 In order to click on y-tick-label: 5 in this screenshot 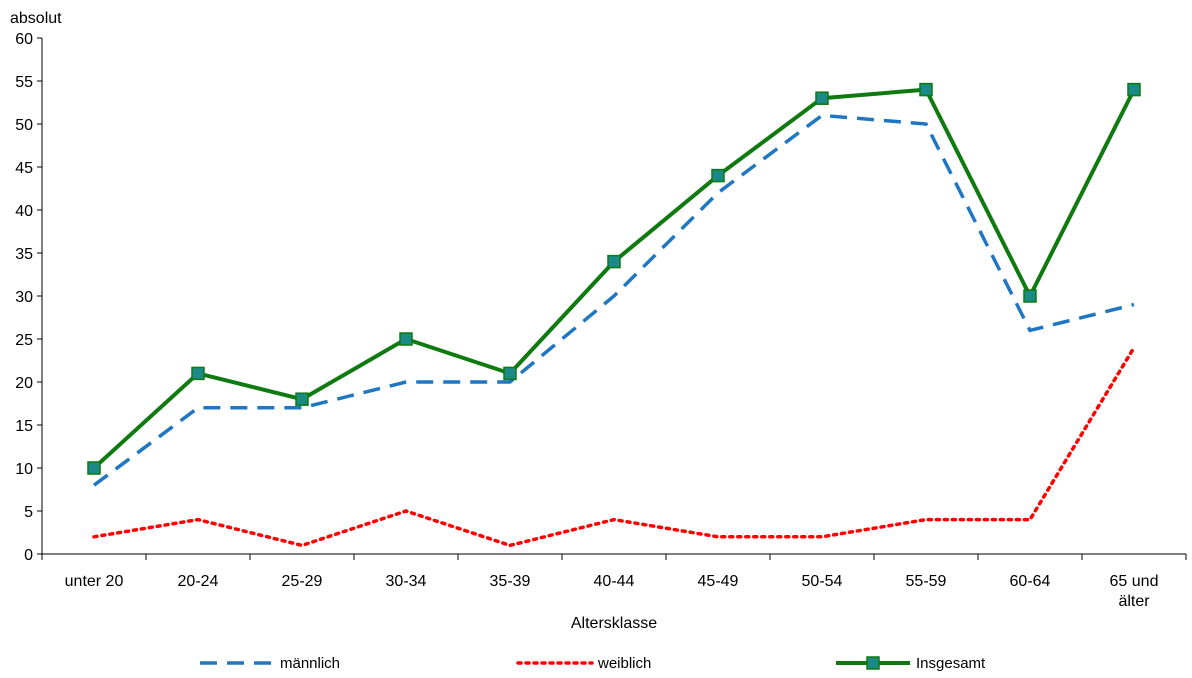, I will do `click(28, 512)`.